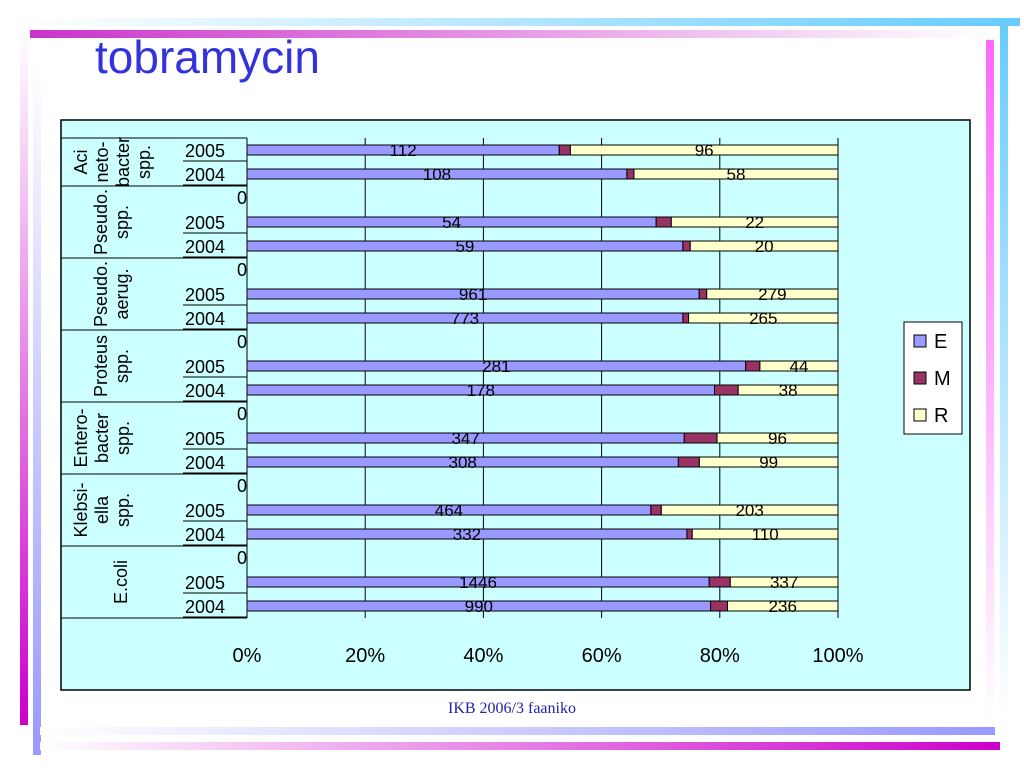 The height and width of the screenshot is (768, 1024). What do you see at coordinates (507, 34) in the screenshot?
I see `decor-bar-top-magenta` at bounding box center [507, 34].